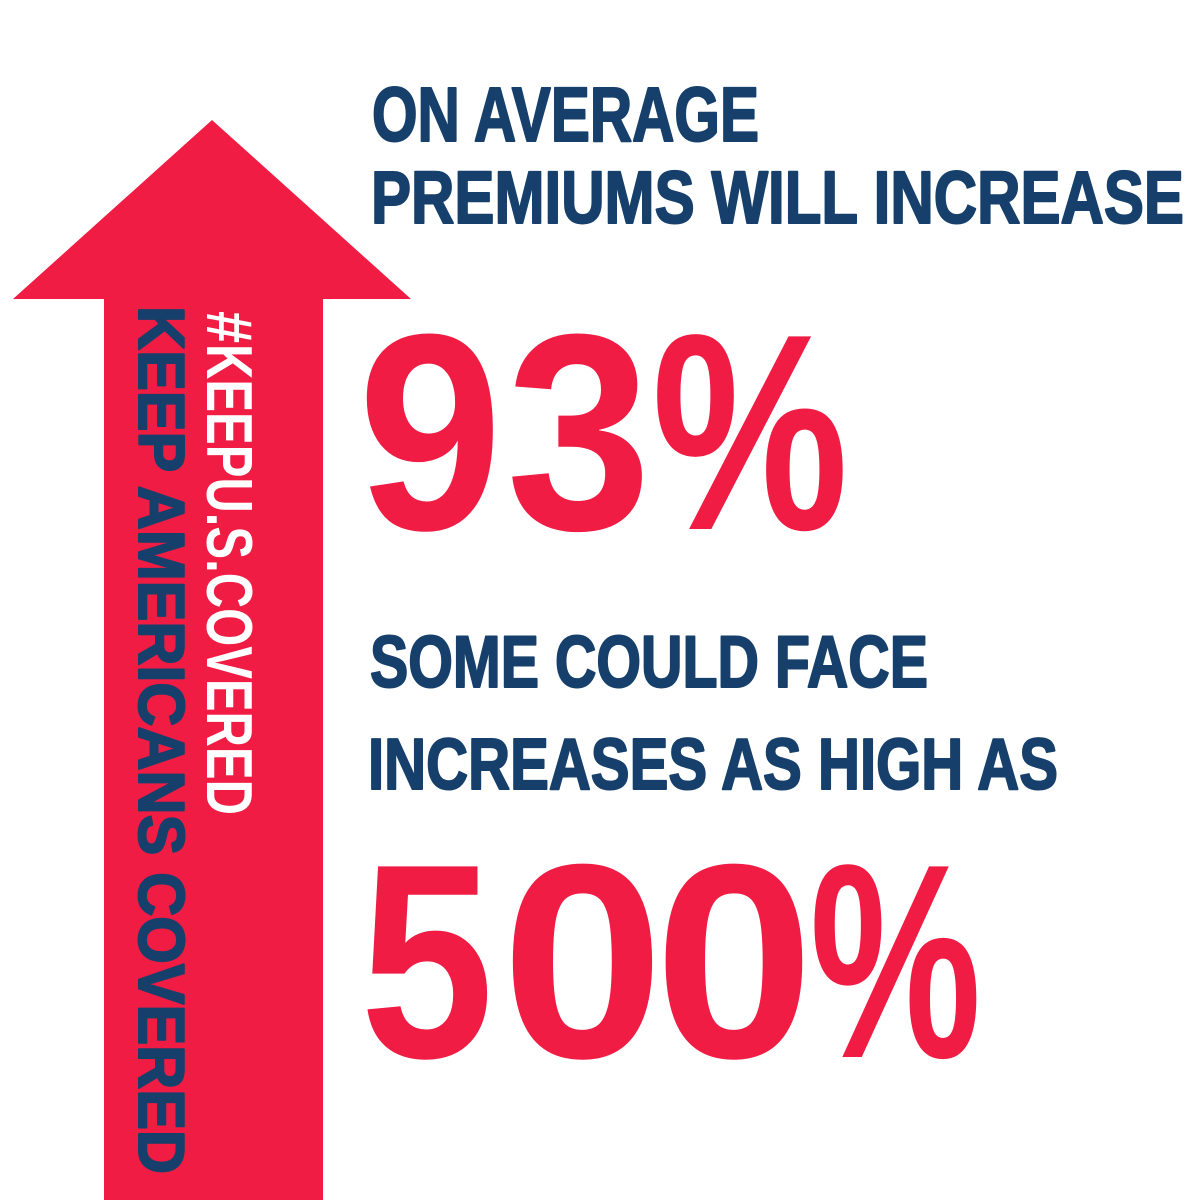 This screenshot has width=1200, height=1200. I want to click on svg-text: 3, so click(578, 433).